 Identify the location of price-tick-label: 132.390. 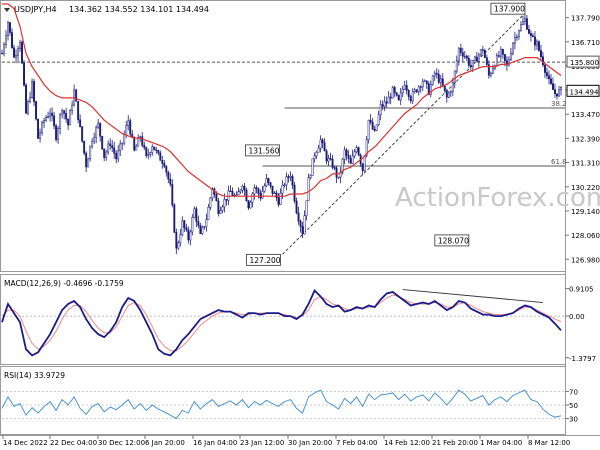
(585, 139).